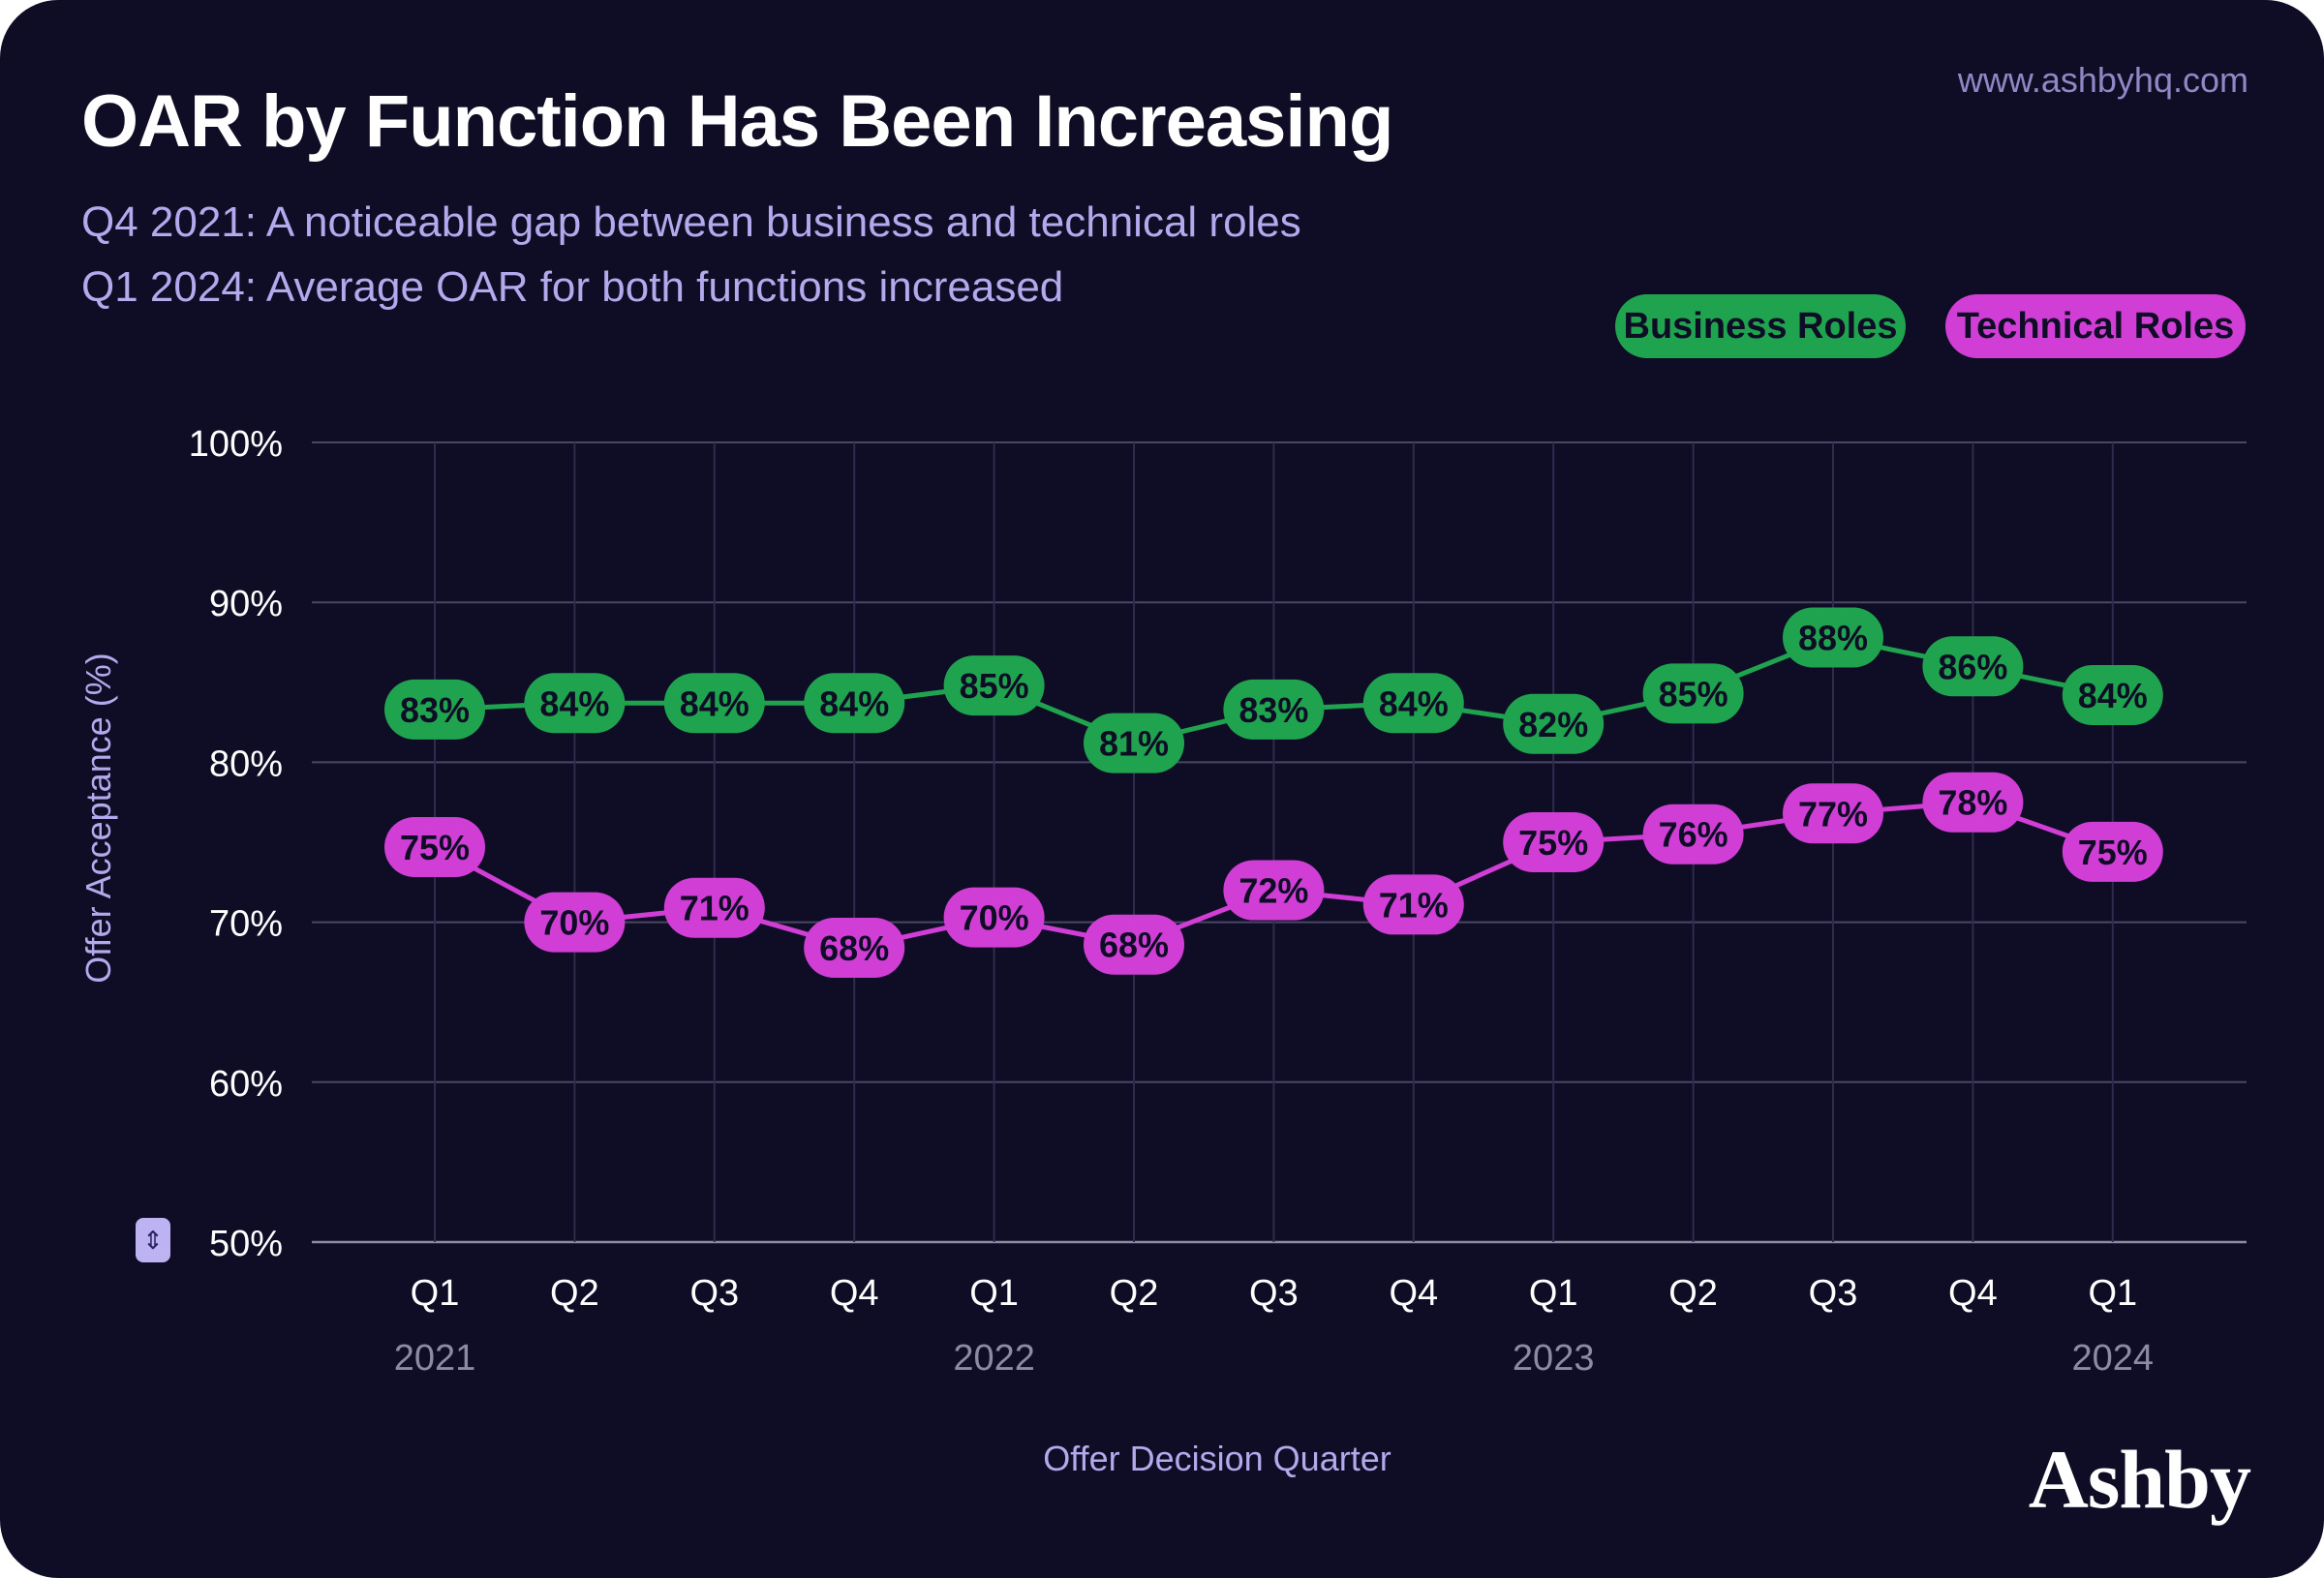 Image resolution: width=2324 pixels, height=1578 pixels. I want to click on business-data-label: 86%, so click(1973, 666).